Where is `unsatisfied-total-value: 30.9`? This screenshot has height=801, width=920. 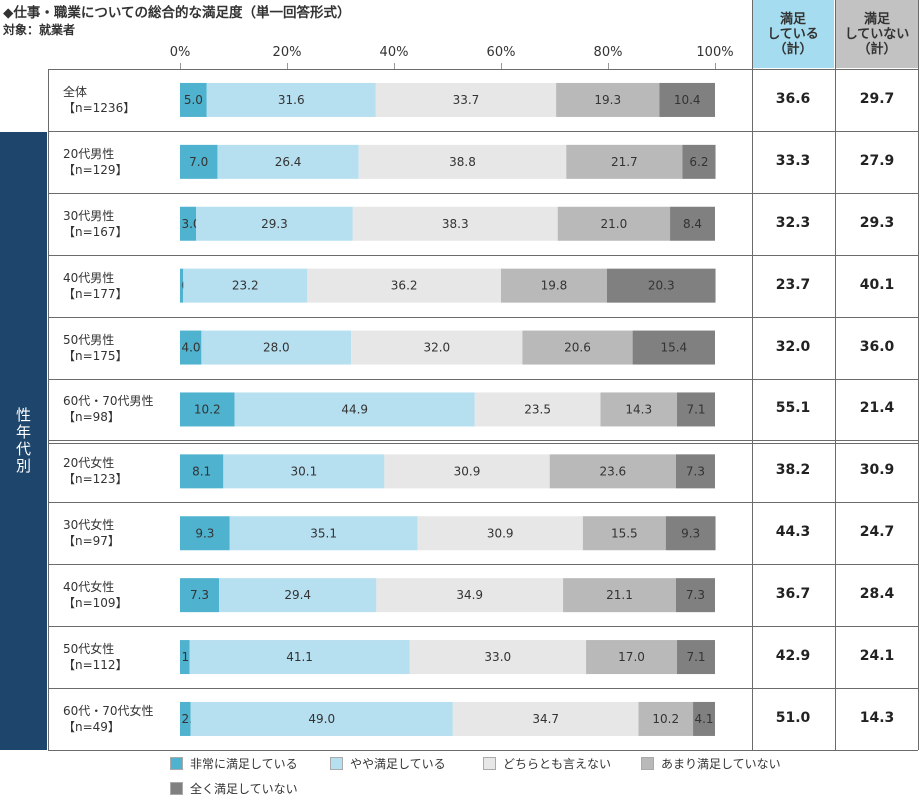
unsatisfied-total-value: 30.9 is located at coordinates (877, 470).